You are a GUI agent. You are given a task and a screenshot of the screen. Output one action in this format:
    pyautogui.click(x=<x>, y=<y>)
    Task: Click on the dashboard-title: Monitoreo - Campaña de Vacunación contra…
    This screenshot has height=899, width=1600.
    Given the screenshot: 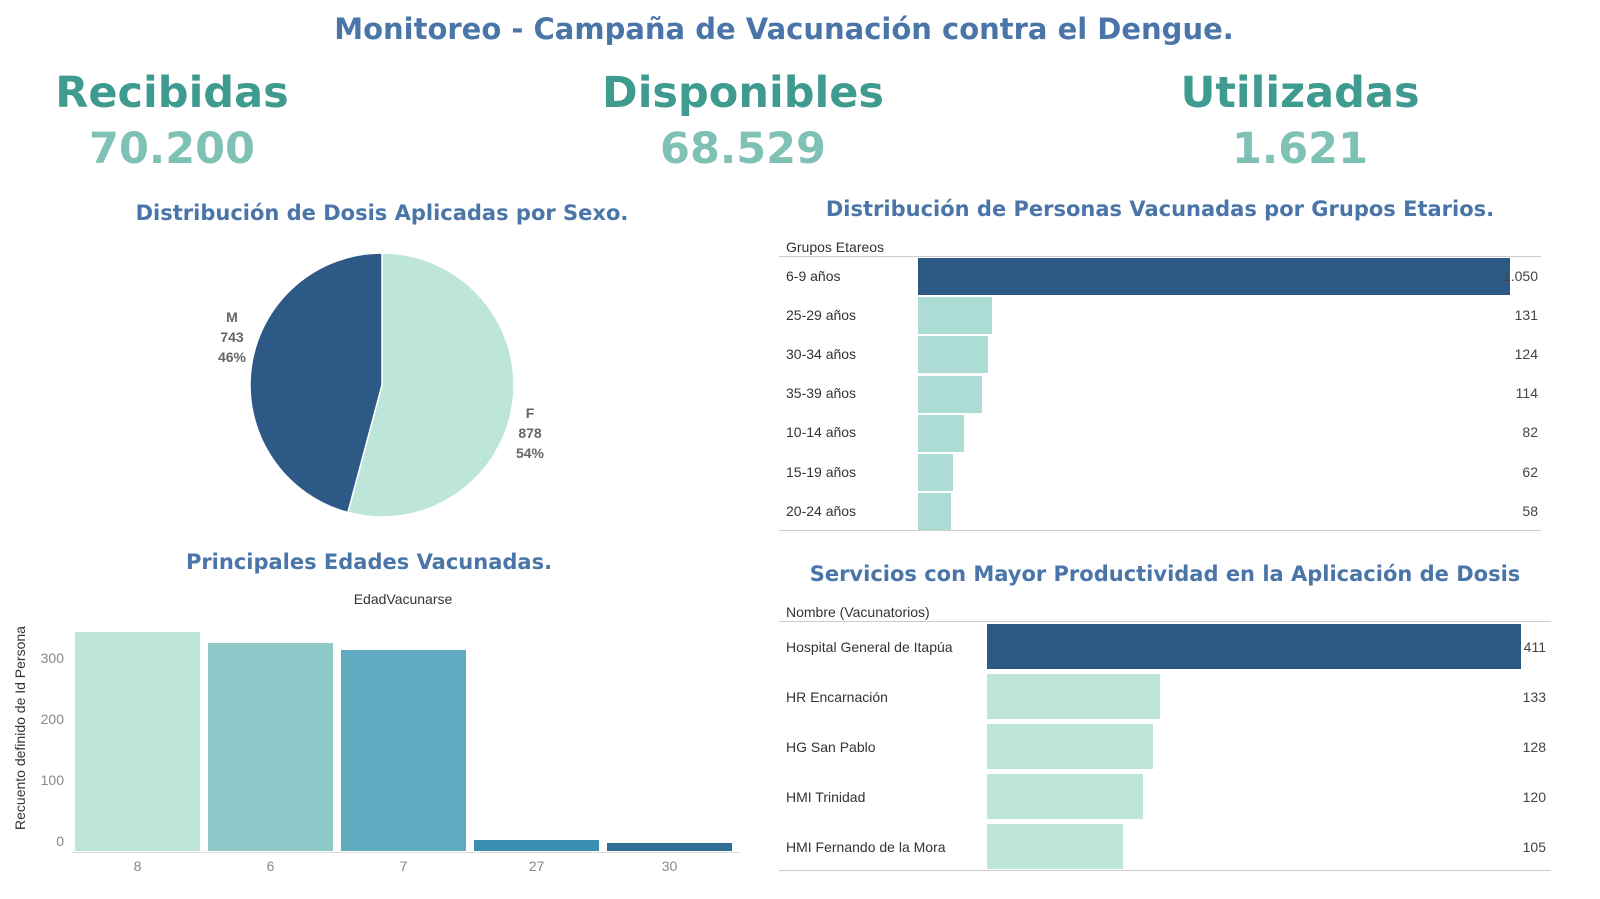 What is the action you would take?
    pyautogui.click(x=784, y=29)
    